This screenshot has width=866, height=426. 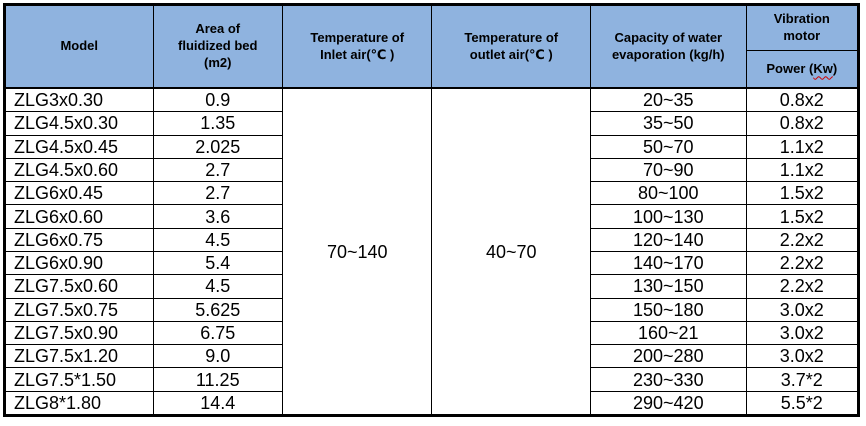 What do you see at coordinates (668, 403) in the screenshot?
I see `capacity-cell: 290~420` at bounding box center [668, 403].